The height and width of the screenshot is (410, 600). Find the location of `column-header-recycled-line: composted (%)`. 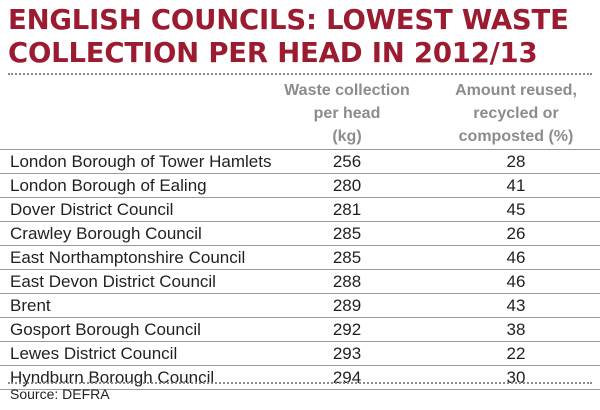

column-header-recycled-line: composted (%) is located at coordinates (516, 136).